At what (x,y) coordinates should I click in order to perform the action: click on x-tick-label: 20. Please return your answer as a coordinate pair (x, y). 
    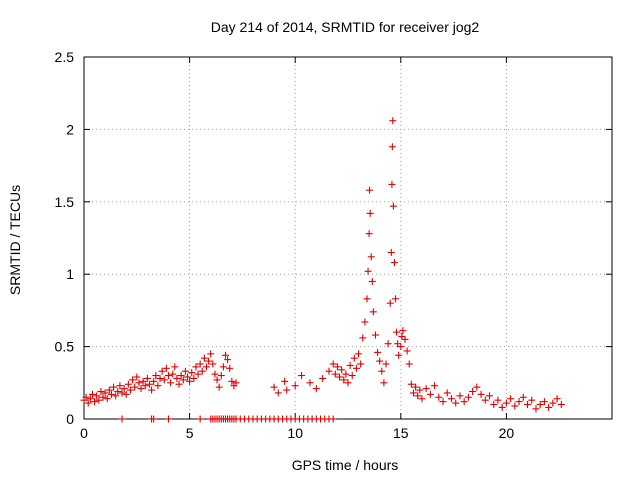
    Looking at the image, I should click on (507, 433).